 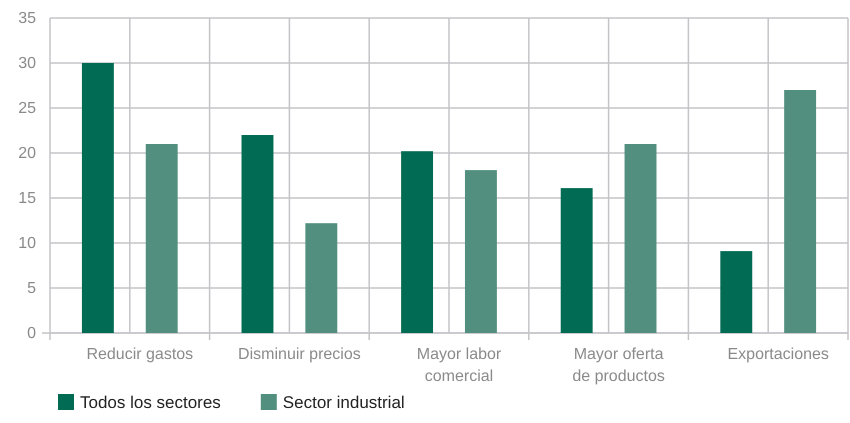 What do you see at coordinates (27, 109) in the screenshot?
I see `y-tick-label: 25` at bounding box center [27, 109].